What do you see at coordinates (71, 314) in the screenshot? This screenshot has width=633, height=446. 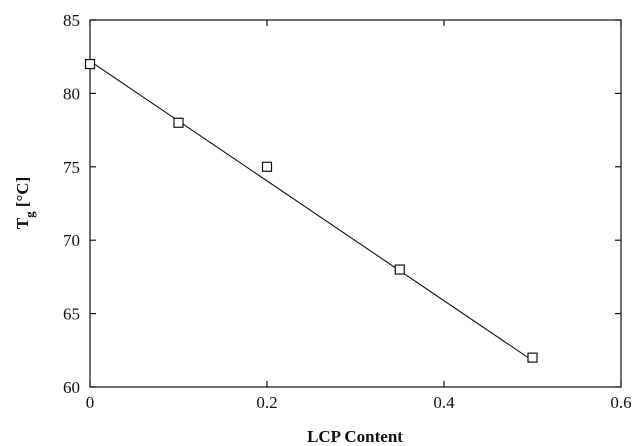 I see `y-tick-label: 65` at bounding box center [71, 314].